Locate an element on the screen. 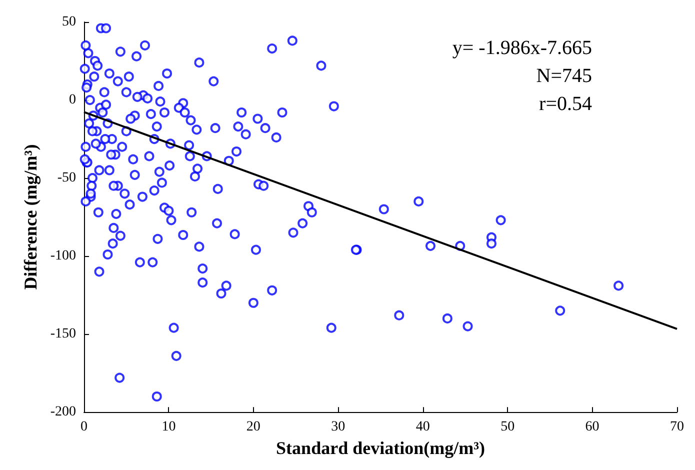 The image size is (695, 470). x-tick-label: 40 is located at coordinates (423, 427).